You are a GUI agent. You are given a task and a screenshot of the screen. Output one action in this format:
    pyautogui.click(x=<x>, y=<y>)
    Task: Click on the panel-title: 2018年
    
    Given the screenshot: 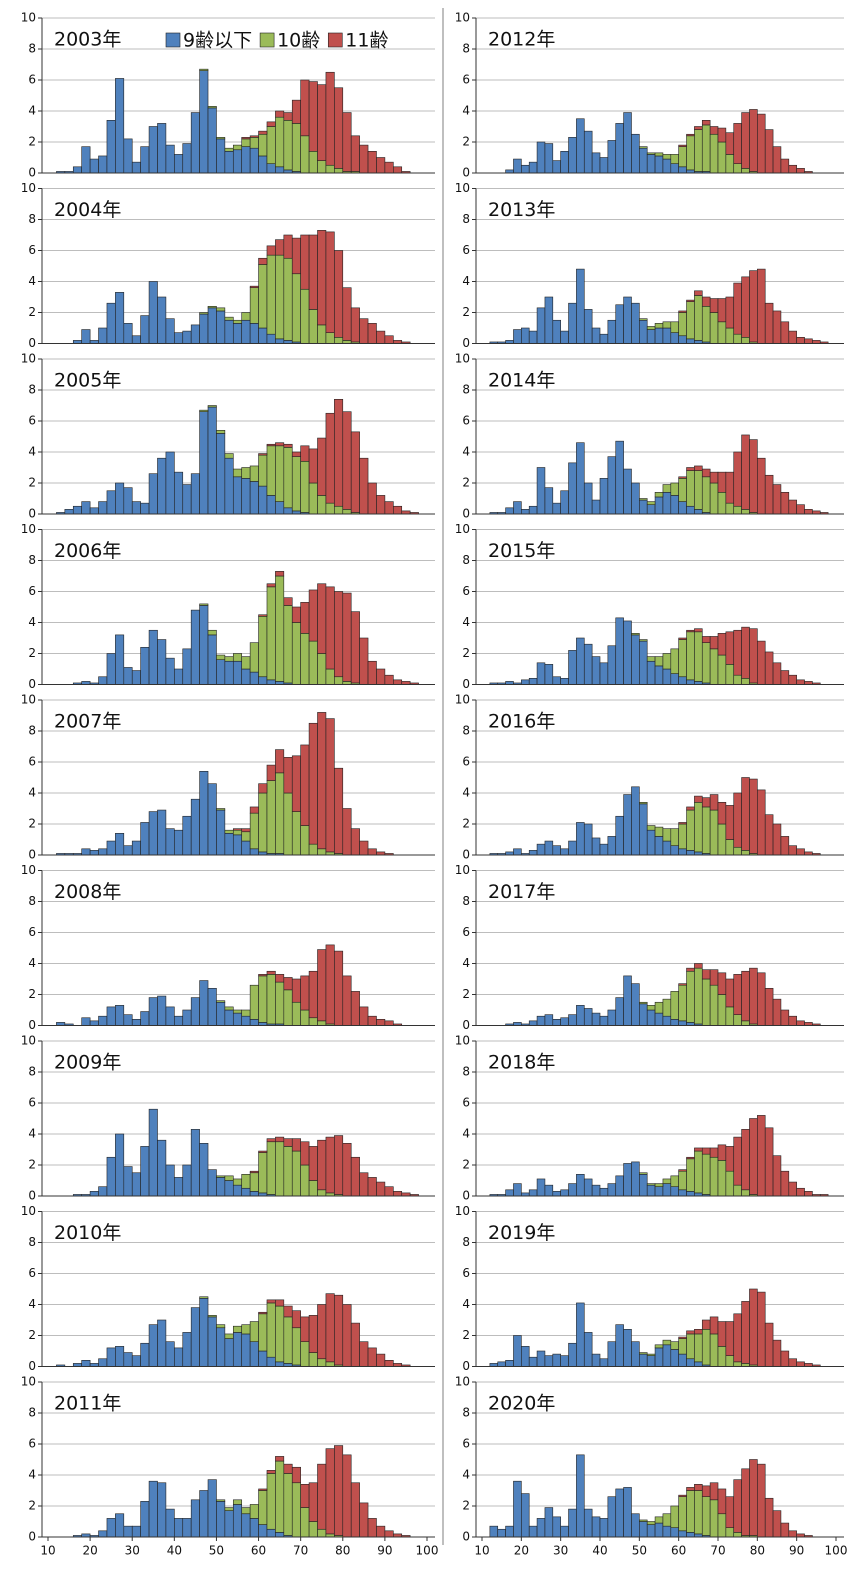 What is the action you would take?
    pyautogui.click(x=521, y=1063)
    